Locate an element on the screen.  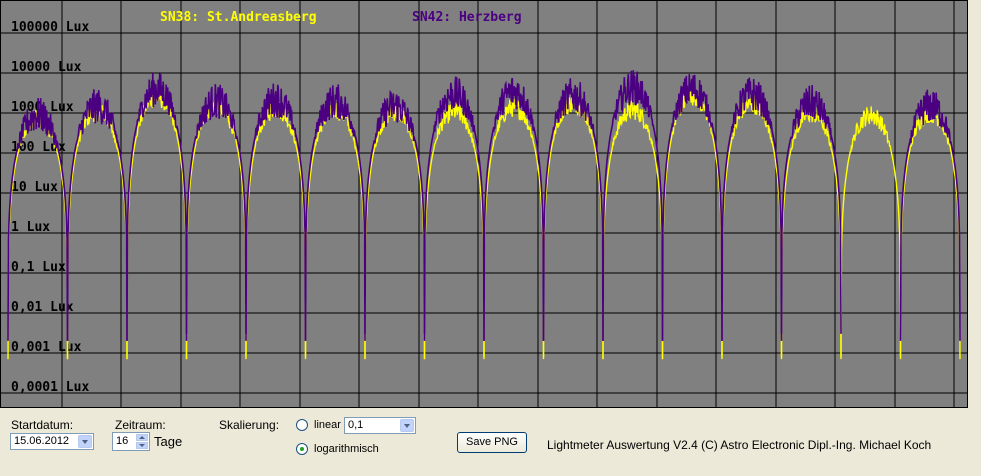
y-tick-label: 10 Lux is located at coordinates (34, 187).